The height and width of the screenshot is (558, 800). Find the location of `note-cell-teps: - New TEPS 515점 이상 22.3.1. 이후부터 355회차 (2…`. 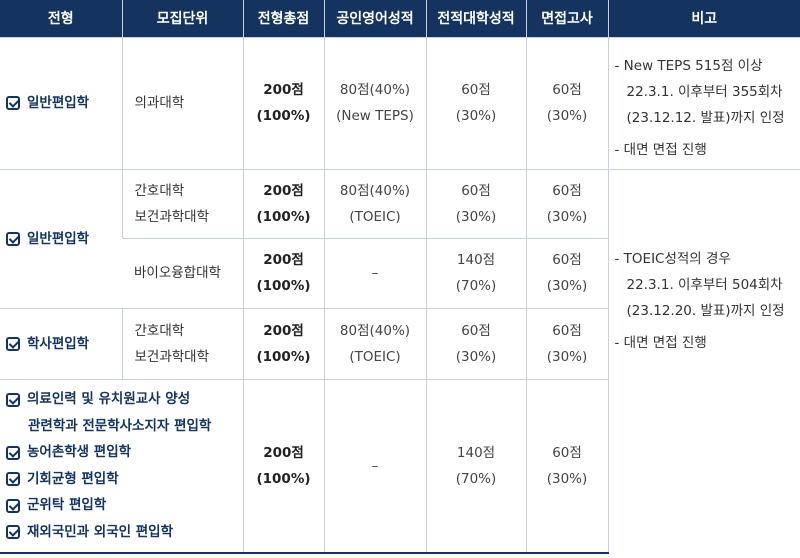

note-cell-teps: - New TEPS 515점 이상 22.3.1. 이후부터 355회차 (2… is located at coordinates (703, 102).